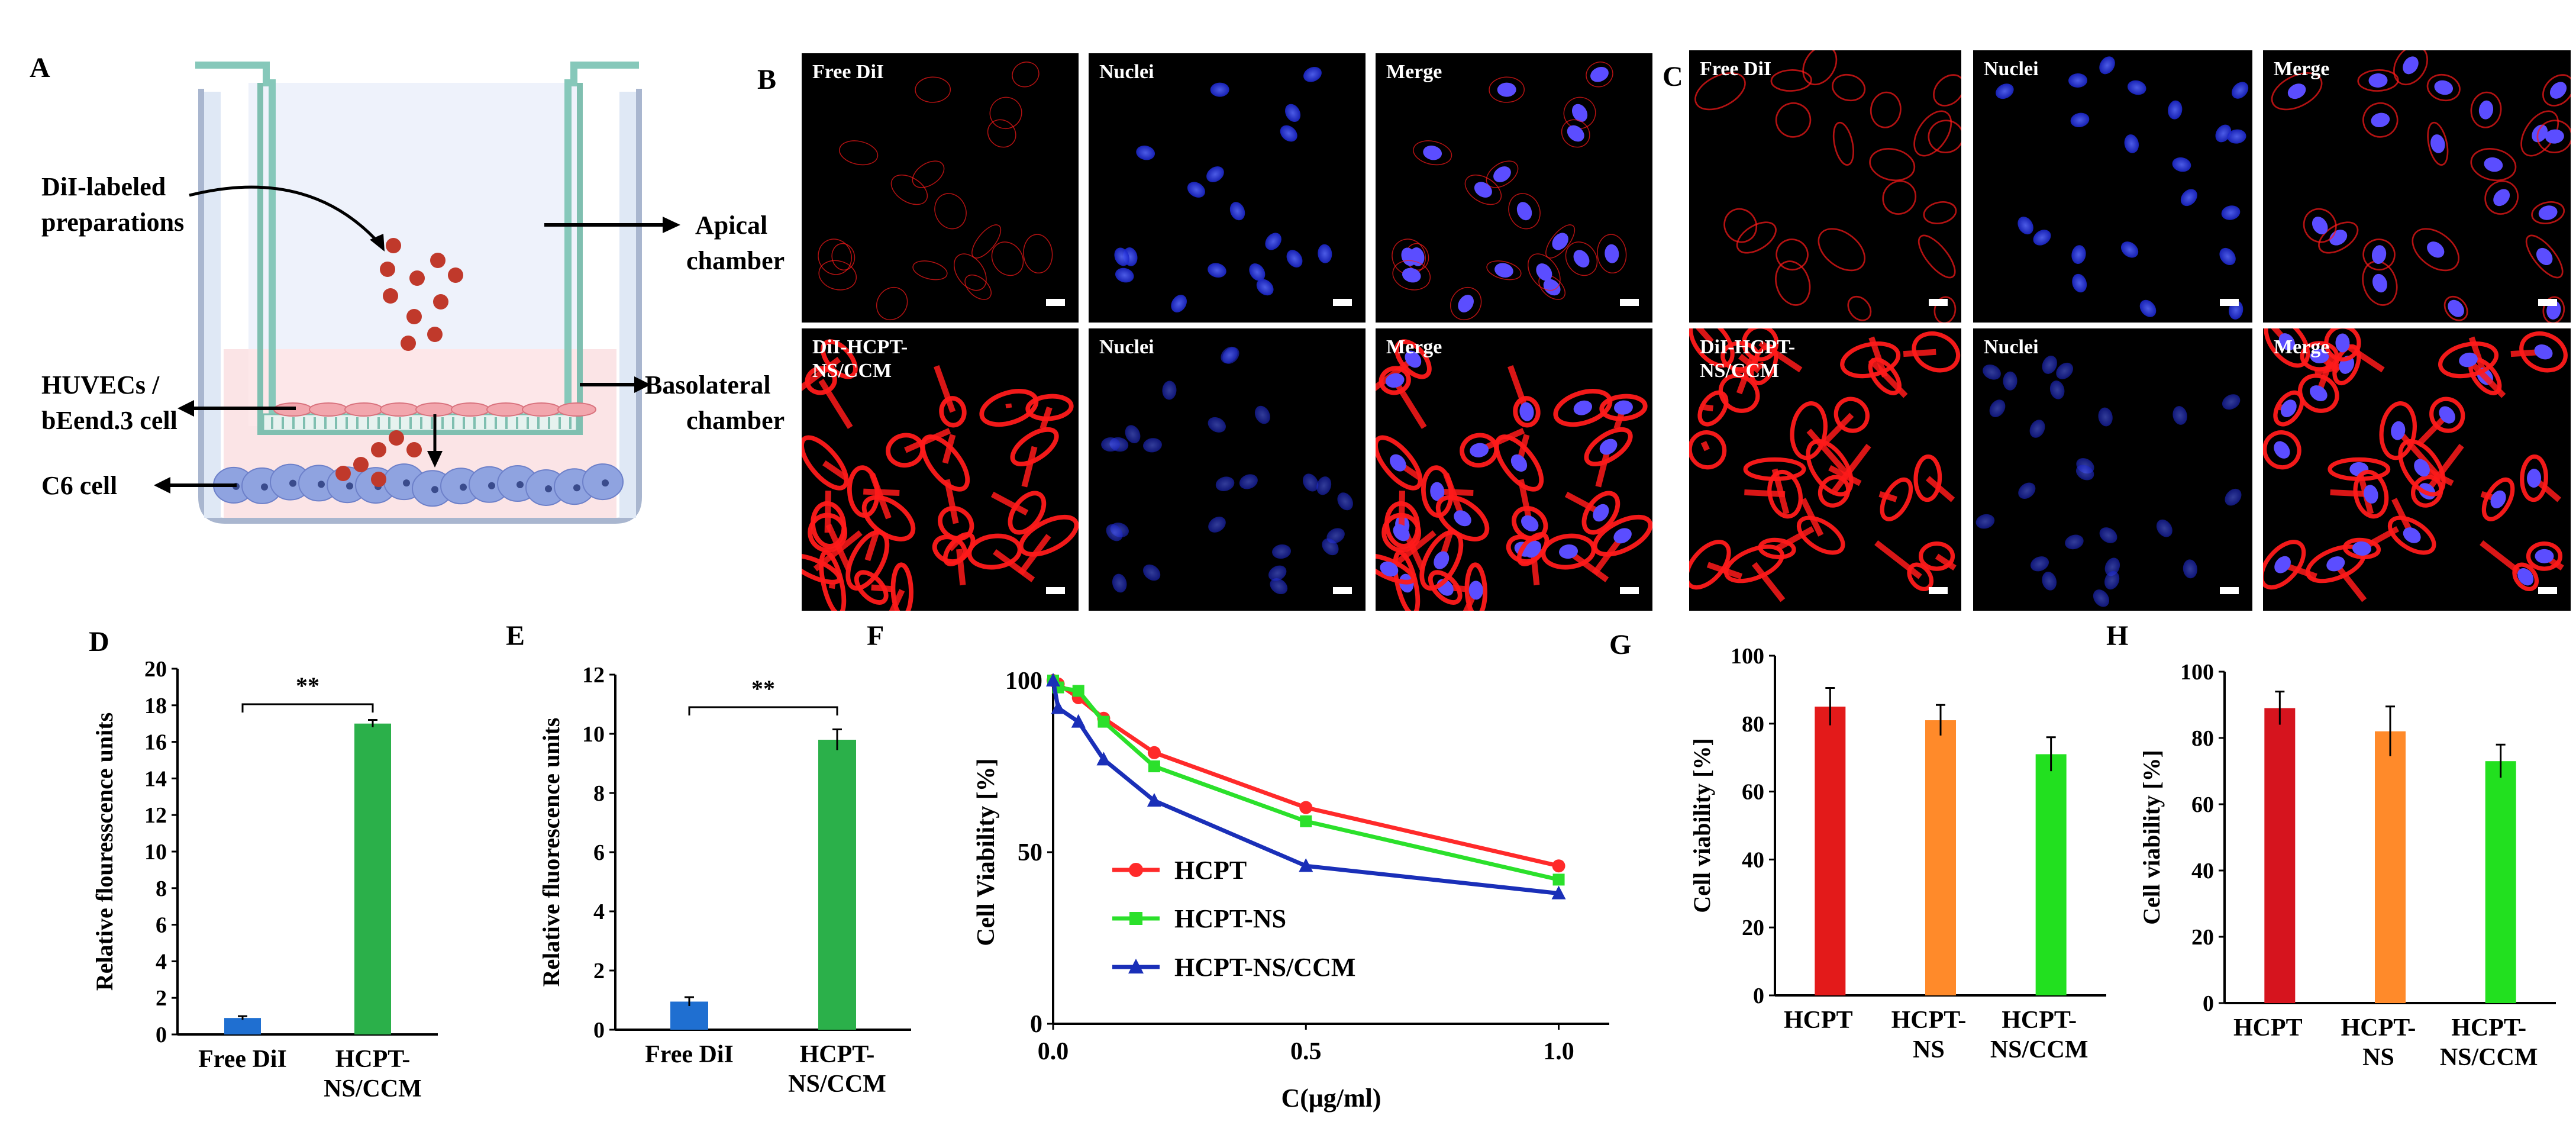 This screenshot has width=2576, height=1138. Describe the element at coordinates (2112, 469) in the screenshot. I see `micrograph-C-bottom-nuclei` at that location.